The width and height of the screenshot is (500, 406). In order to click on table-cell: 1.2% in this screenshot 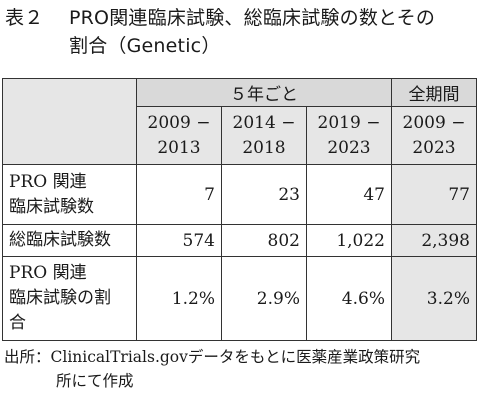, I will do `click(179, 298)`.